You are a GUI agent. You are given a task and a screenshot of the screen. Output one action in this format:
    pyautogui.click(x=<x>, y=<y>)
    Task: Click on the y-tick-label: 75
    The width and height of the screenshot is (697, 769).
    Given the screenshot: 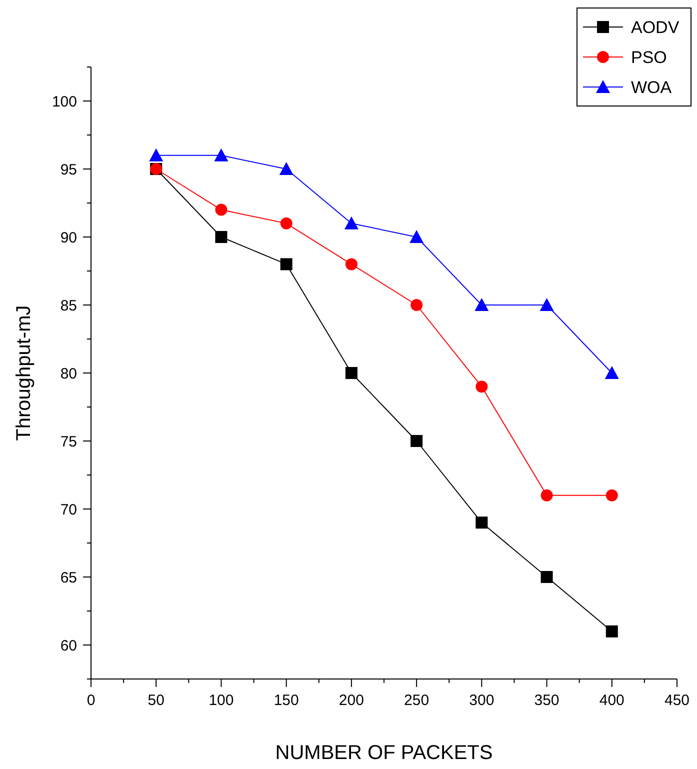 What is the action you would take?
    pyautogui.click(x=68, y=441)
    